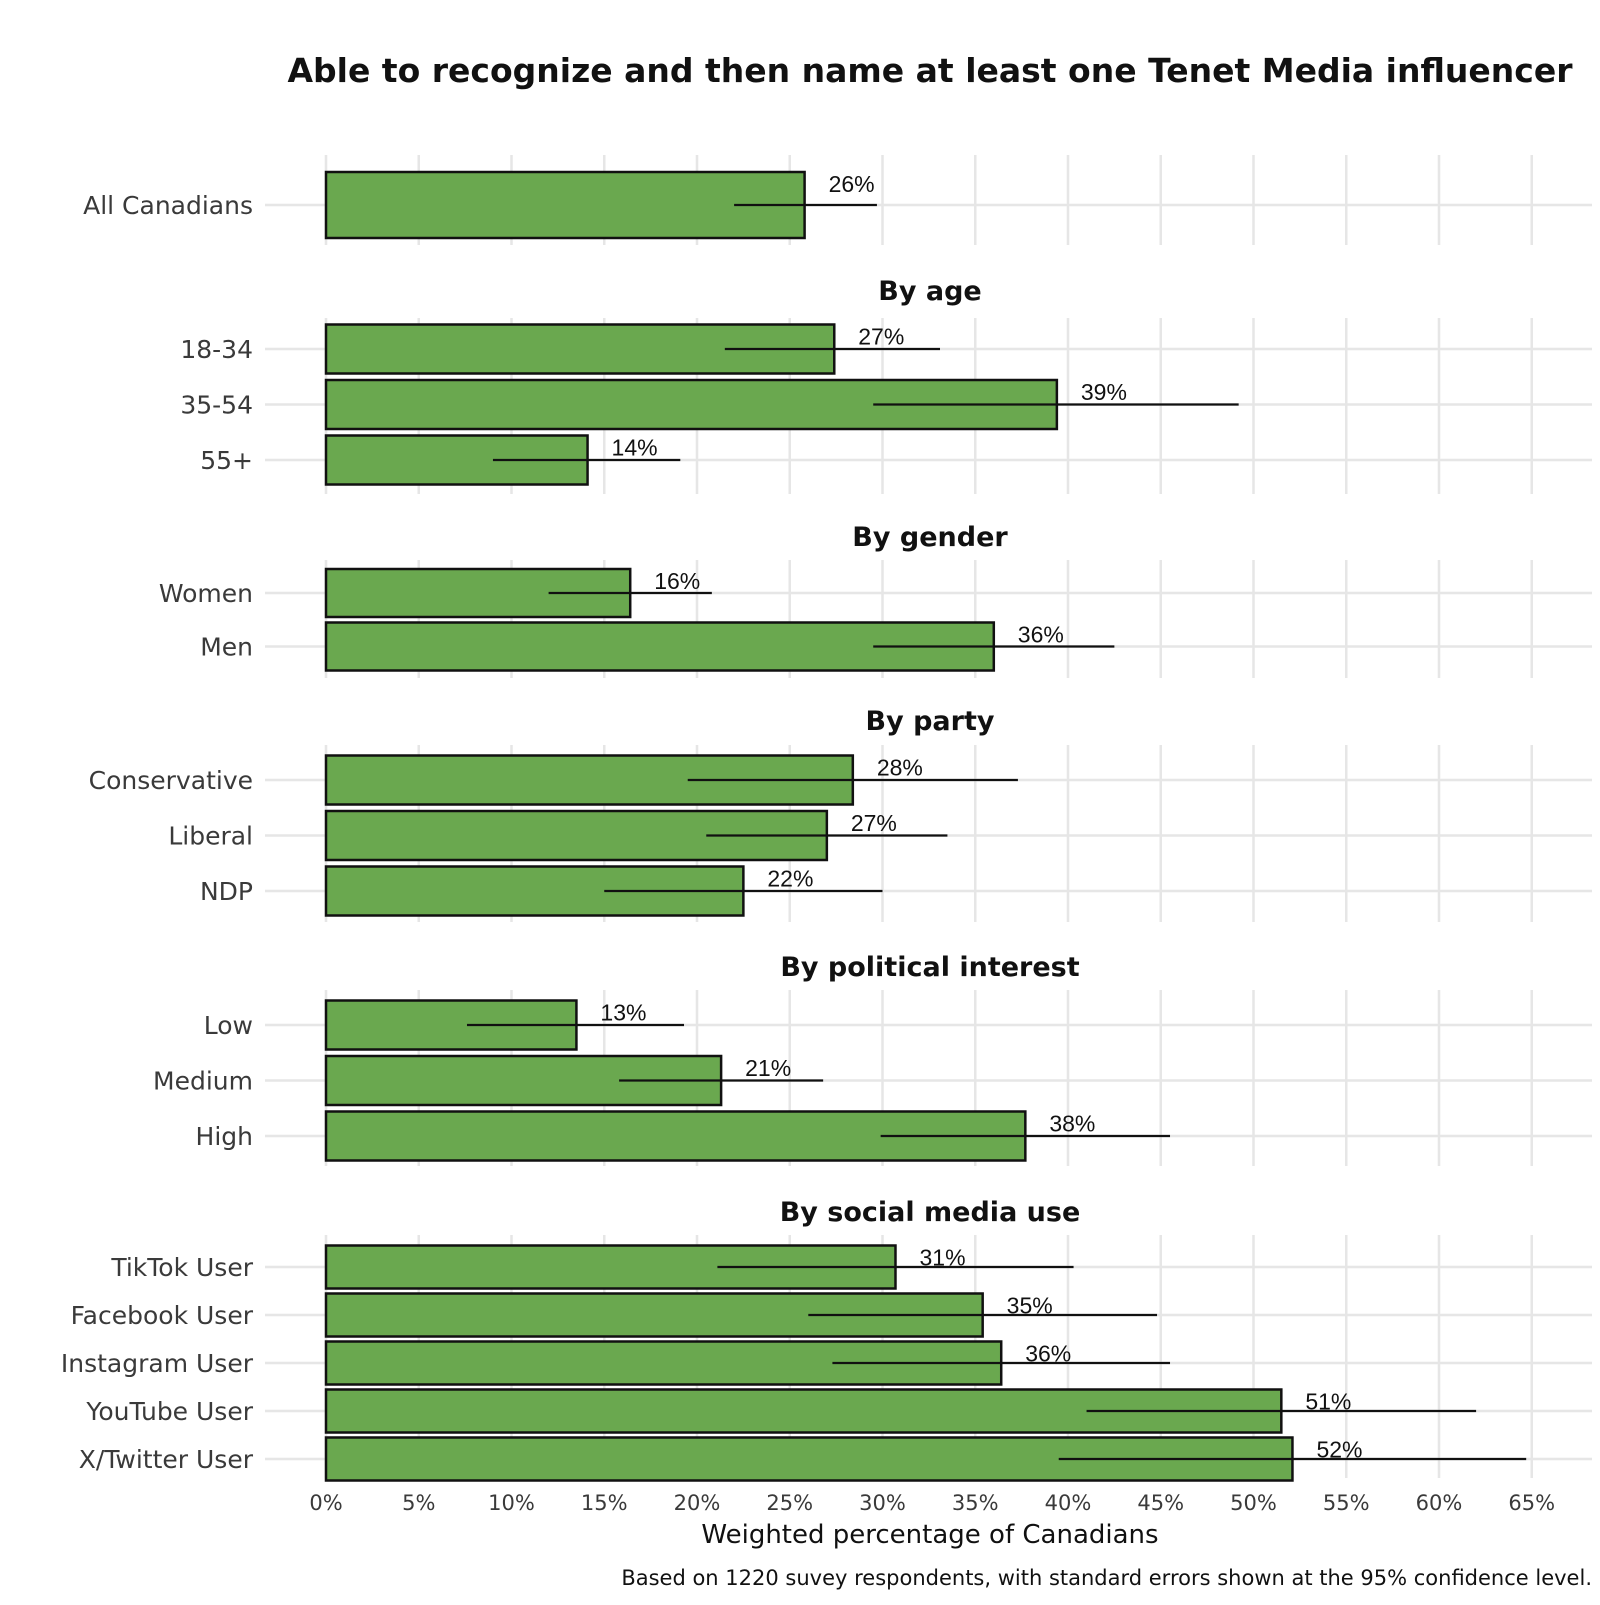 The width and height of the screenshot is (1600, 1605). I want to click on x-axis: 0% 5% 10% 15% 20% 25% 30% 35% 40% 45% 50% 55% 60% 65%, so click(932, 1503).